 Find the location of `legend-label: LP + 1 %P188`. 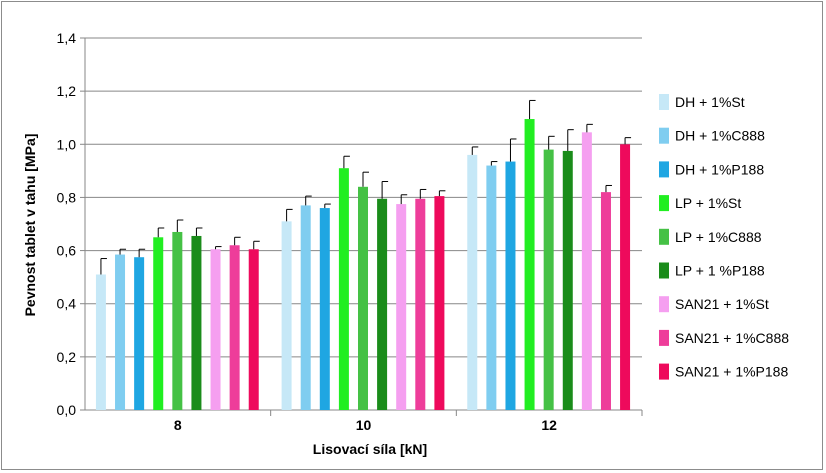

legend-label: LP + 1 %P188 is located at coordinates (720, 271).